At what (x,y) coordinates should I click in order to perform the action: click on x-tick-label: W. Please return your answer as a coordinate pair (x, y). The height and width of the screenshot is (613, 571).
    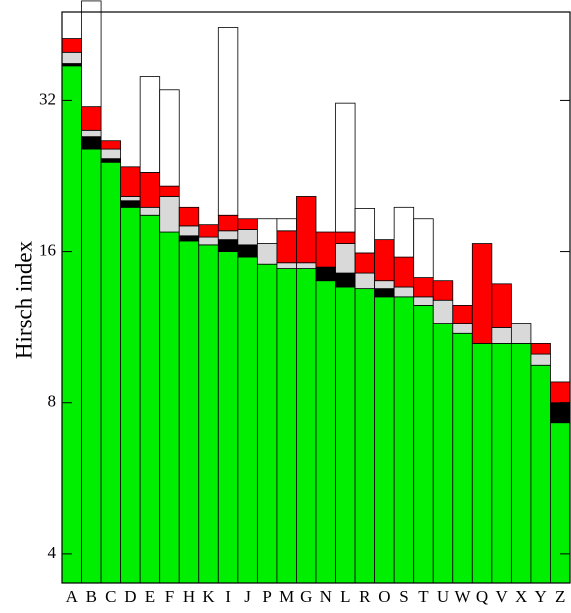
    Looking at the image, I should click on (463, 596).